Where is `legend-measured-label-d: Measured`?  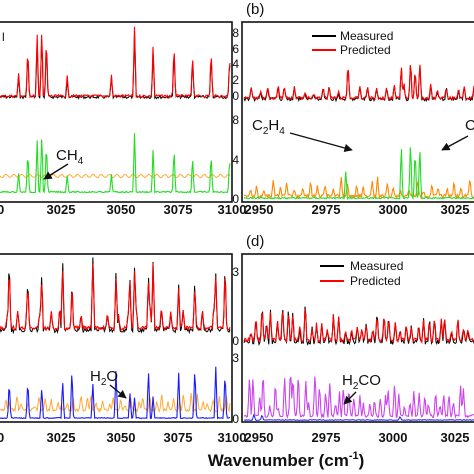
legend-measured-label-d: Measured is located at coordinates (376, 266).